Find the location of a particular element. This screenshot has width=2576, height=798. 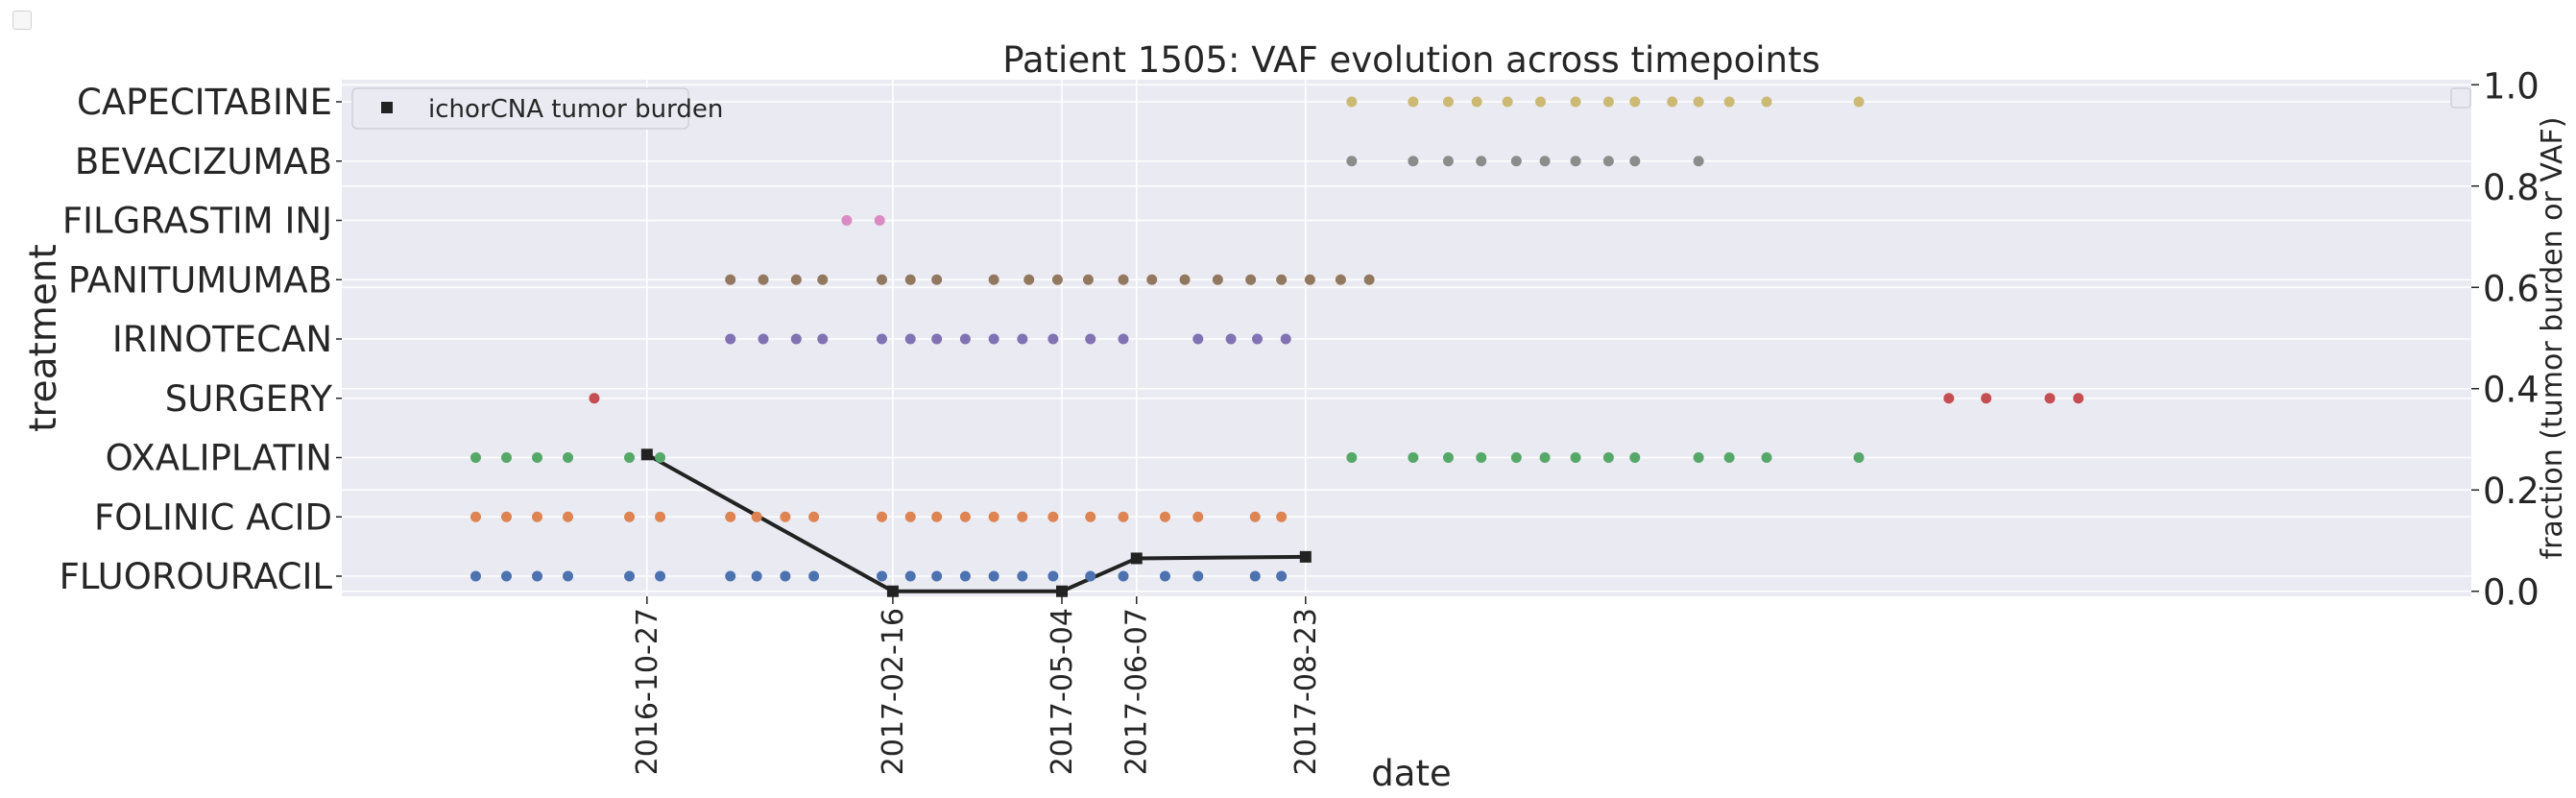

y-tick-label-5: PANITUMUMAB is located at coordinates (200, 280).